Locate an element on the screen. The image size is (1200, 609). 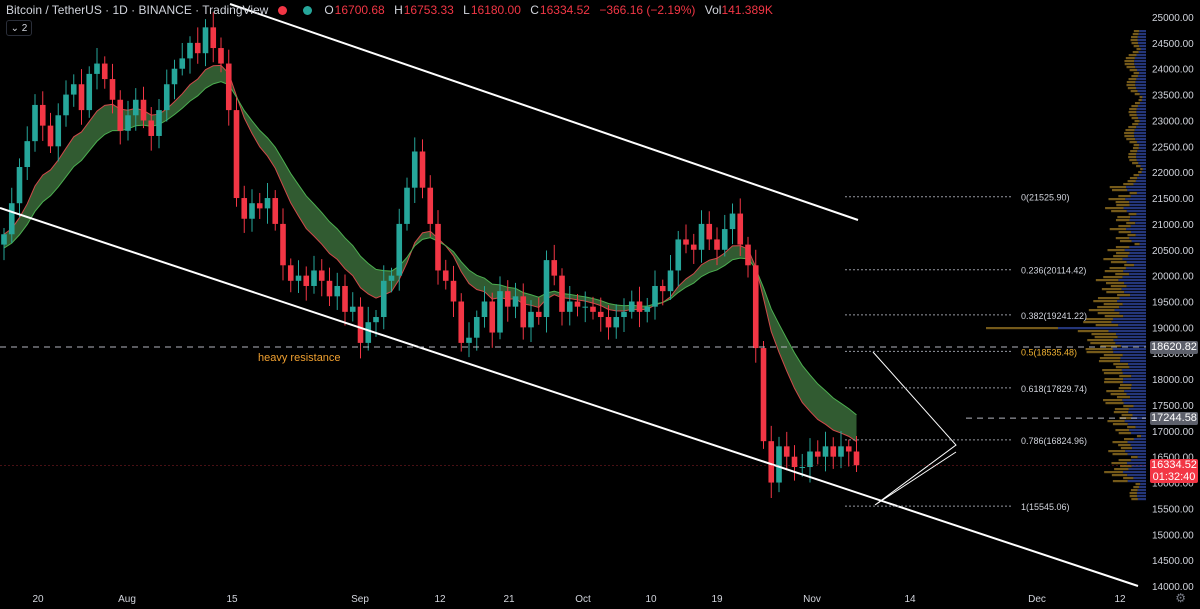
status-dot-icon is located at coordinates (308, 10).